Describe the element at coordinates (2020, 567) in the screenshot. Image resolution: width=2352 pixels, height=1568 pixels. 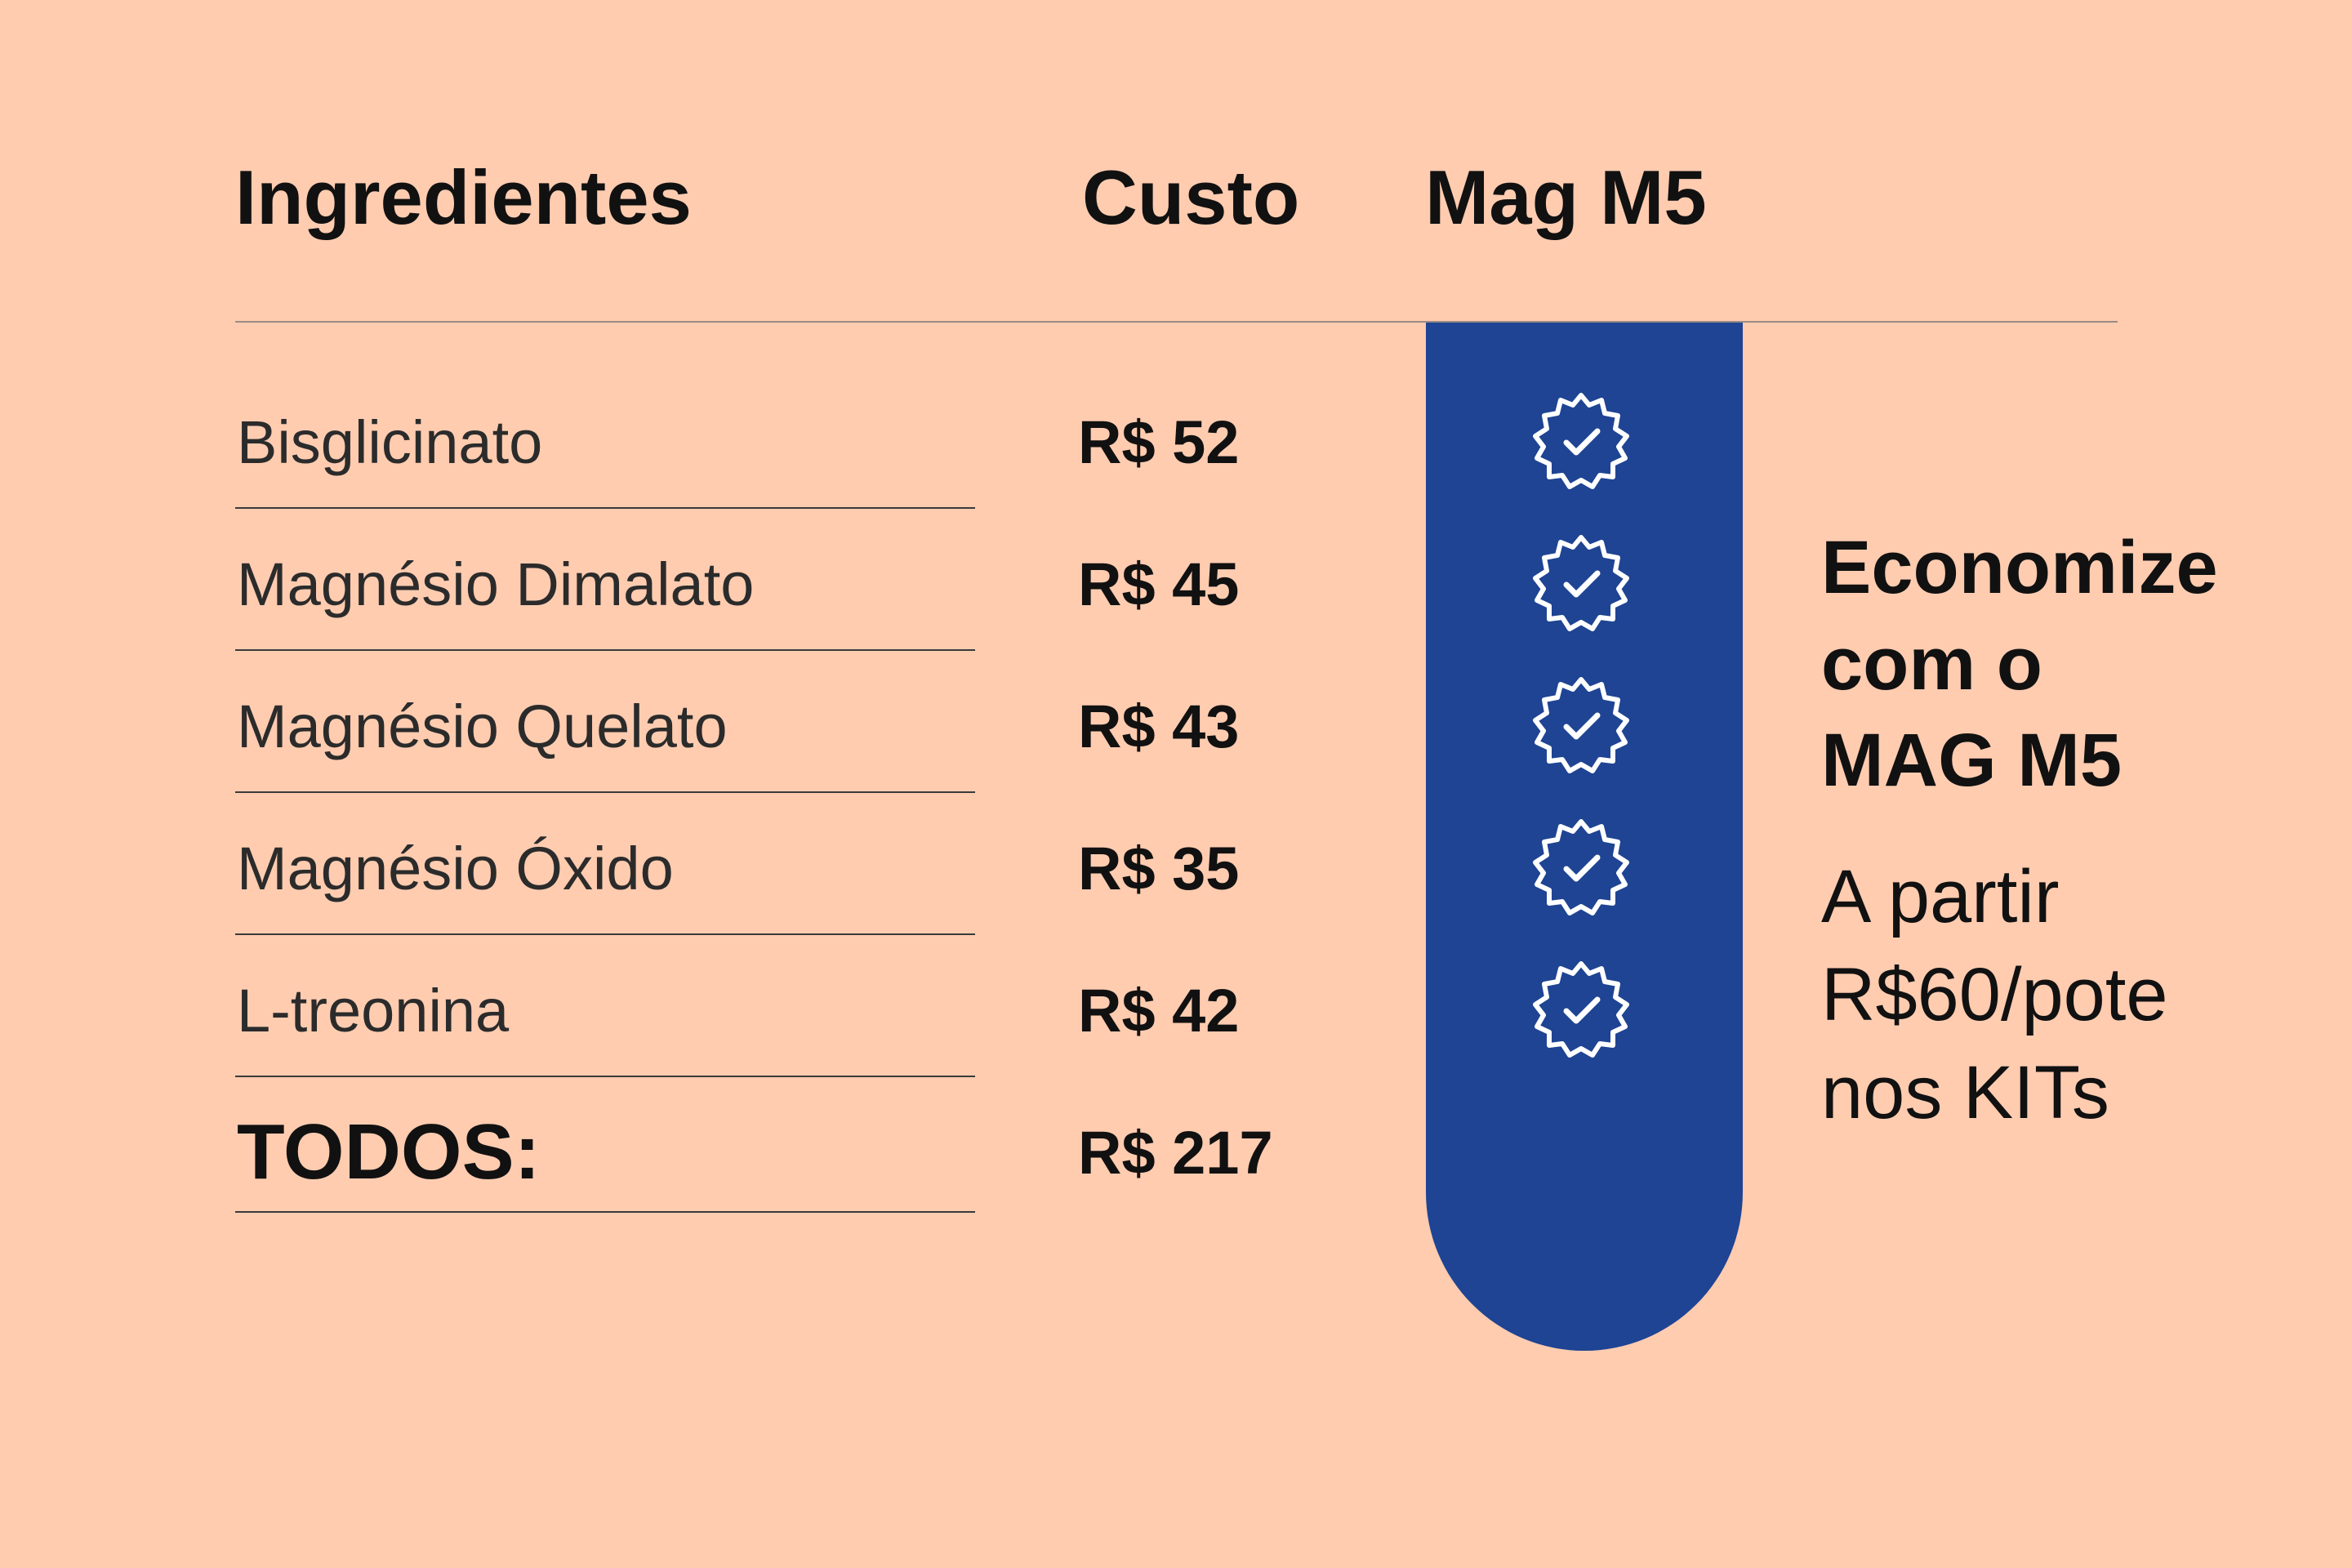
I see `promo-title-line: Economize` at that location.